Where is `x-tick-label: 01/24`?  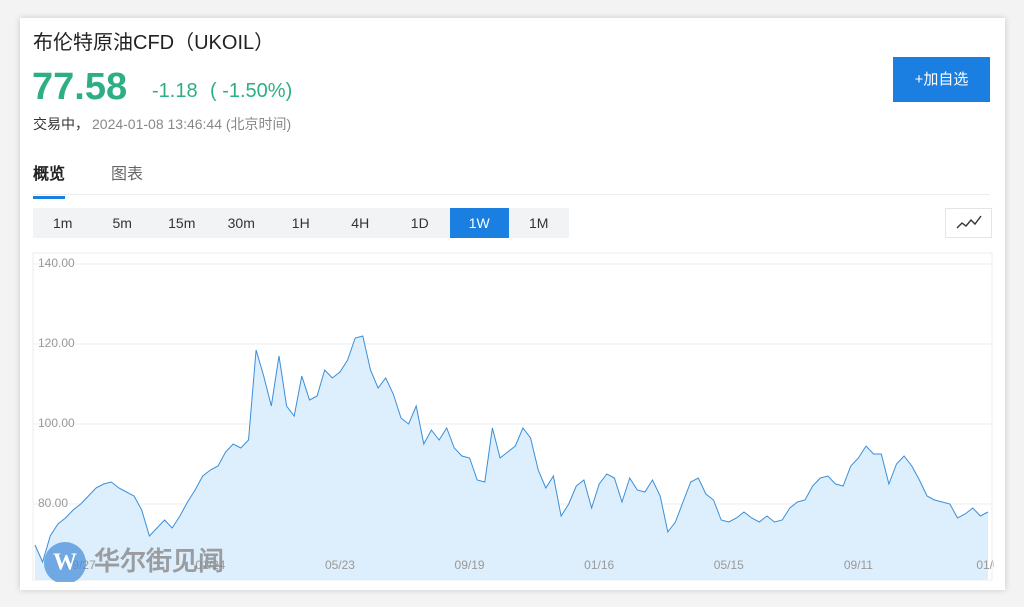 x-tick-label: 01/24 is located at coordinates (210, 565).